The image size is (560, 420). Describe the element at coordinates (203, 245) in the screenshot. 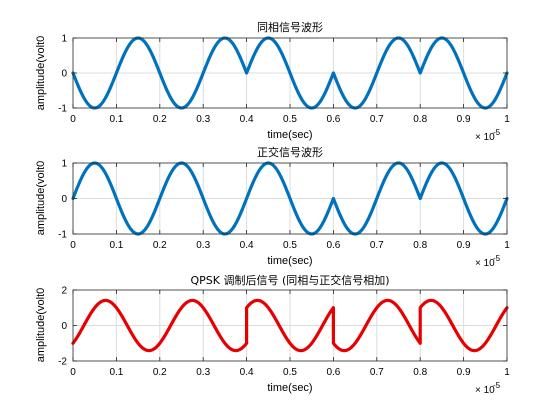

I see `quadrature-xtick-label: 0.3` at that location.